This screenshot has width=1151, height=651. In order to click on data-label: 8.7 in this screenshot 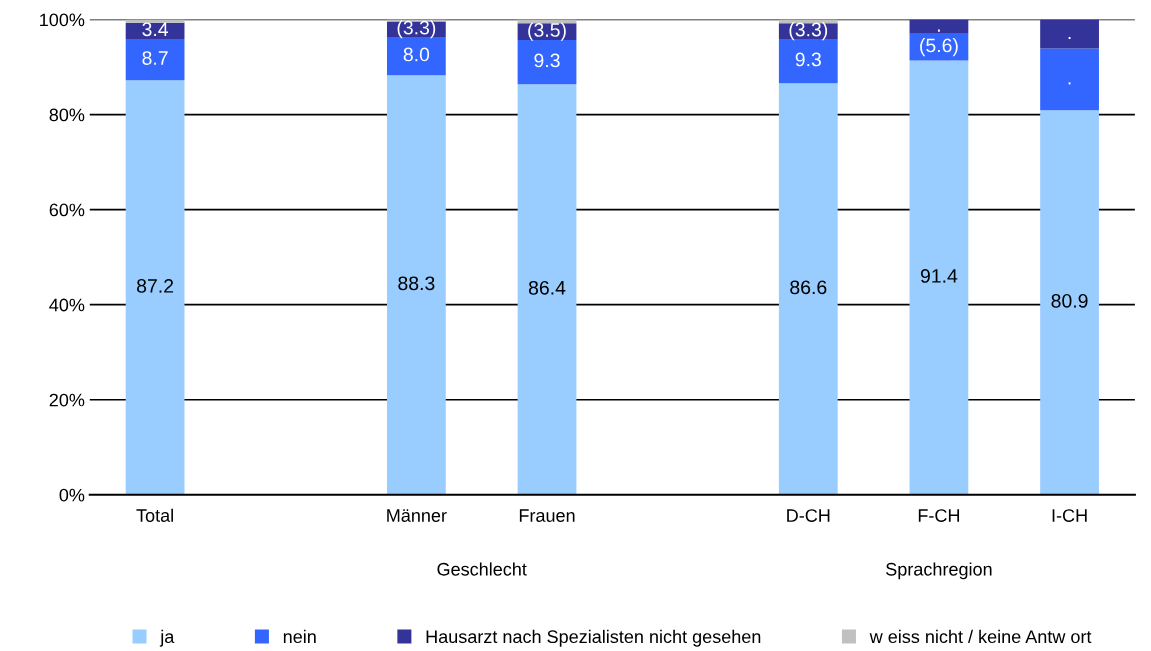, I will do `click(155, 58)`.